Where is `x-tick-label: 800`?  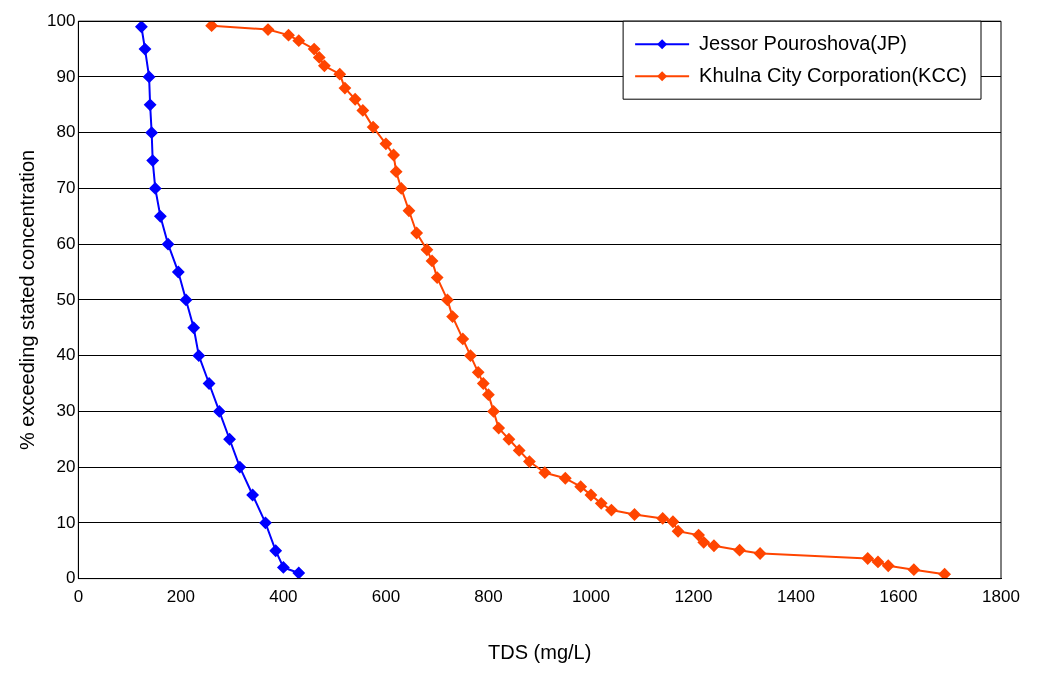
x-tick-label: 800 is located at coordinates (488, 597).